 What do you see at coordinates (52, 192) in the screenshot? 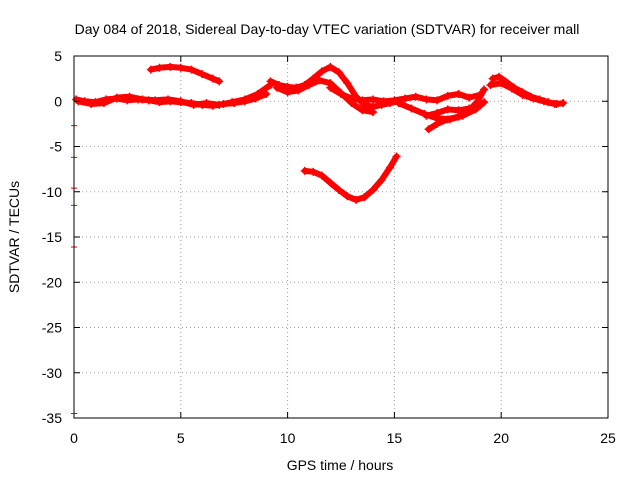
I see `y-tick-label: -10` at bounding box center [52, 192].